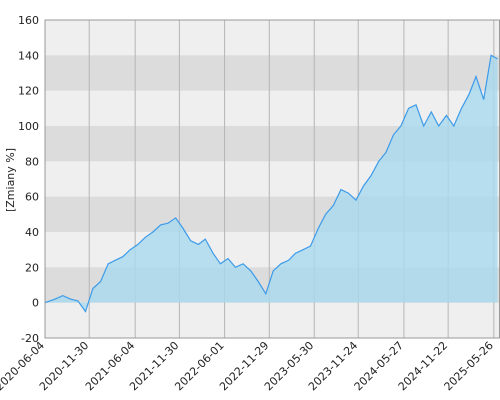  I want to click on y-tick-label: 160, so click(28, 20).